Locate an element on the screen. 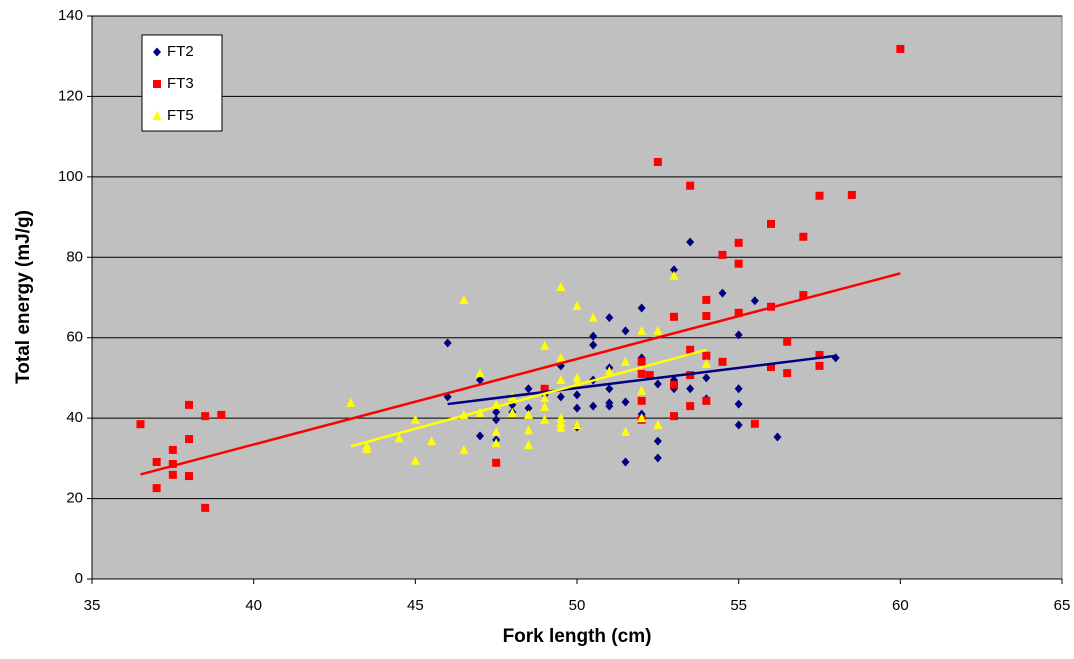 Image resolution: width=1074 pixels, height=659 pixels. x-tick-label: 45 is located at coordinates (415, 605).